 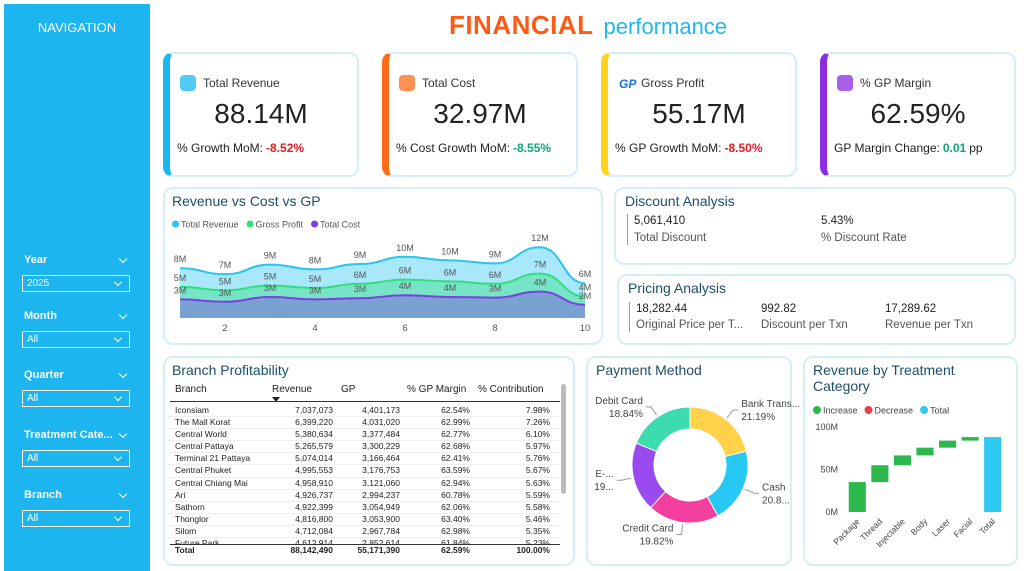 What do you see at coordinates (314, 494) in the screenshot?
I see `cell: 4,926,737` at bounding box center [314, 494].